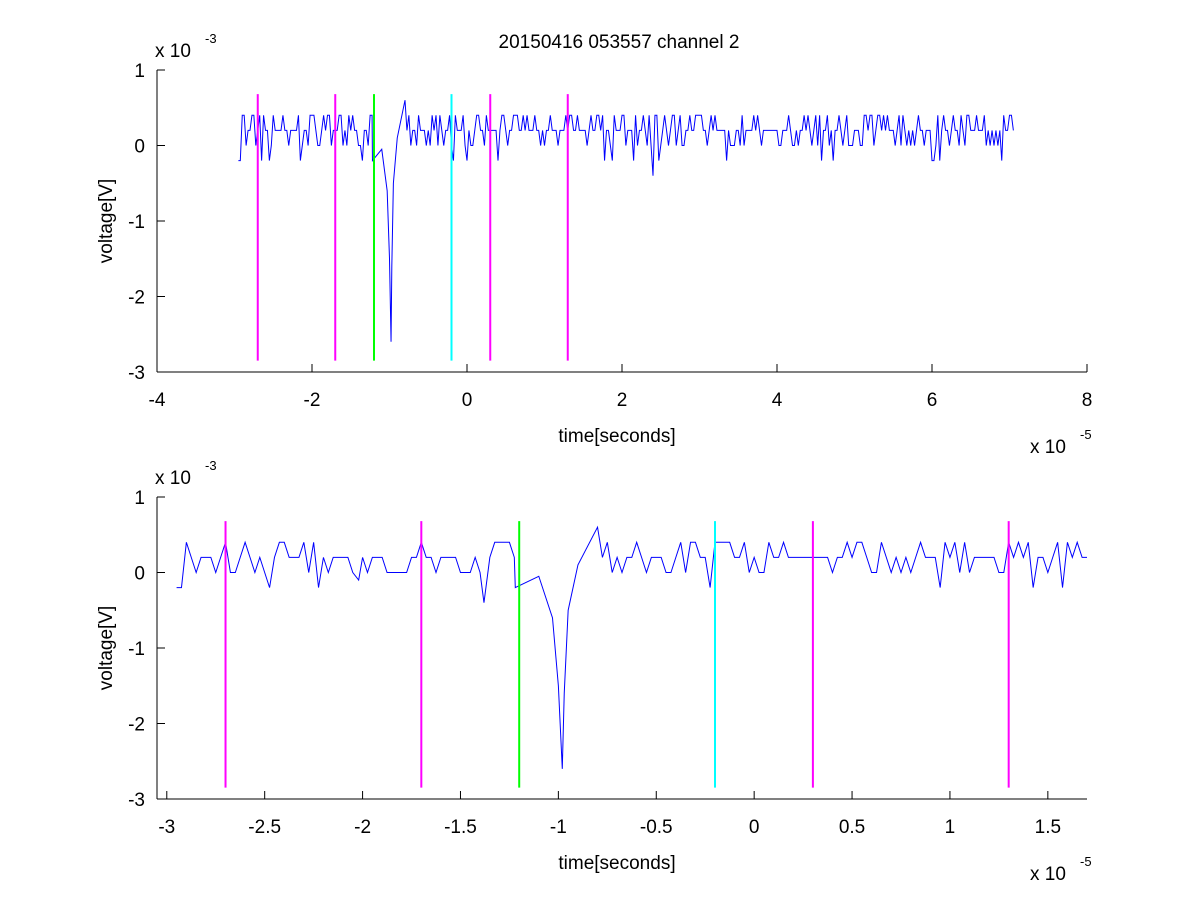  Describe the element at coordinates (1048, 827) in the screenshot. I see `x-tick-label: 1.5` at that location.